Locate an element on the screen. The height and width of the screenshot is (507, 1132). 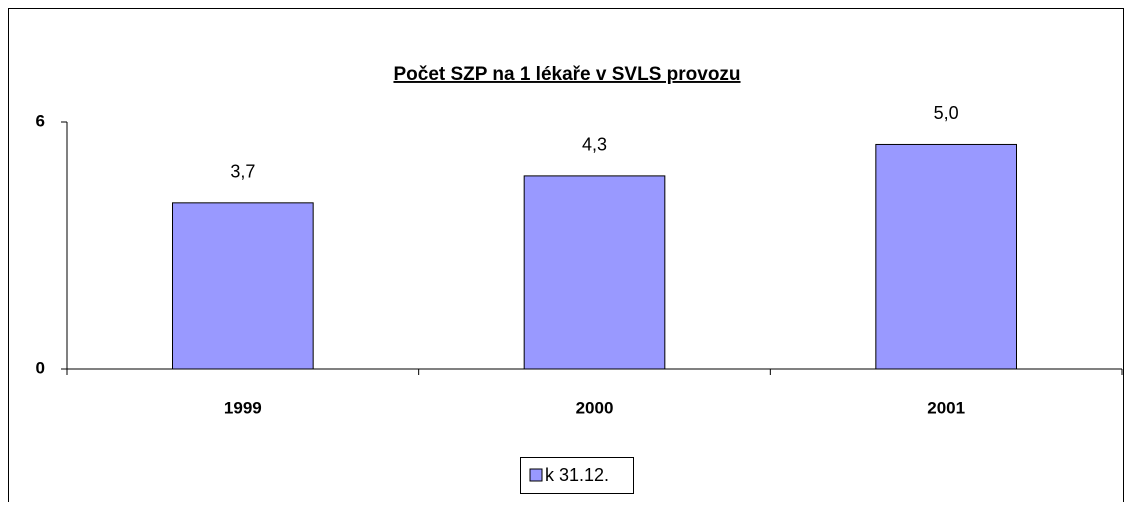
chart-title: Počet SZP na 1 lékaře v SVLS provozu is located at coordinates (566, 74).